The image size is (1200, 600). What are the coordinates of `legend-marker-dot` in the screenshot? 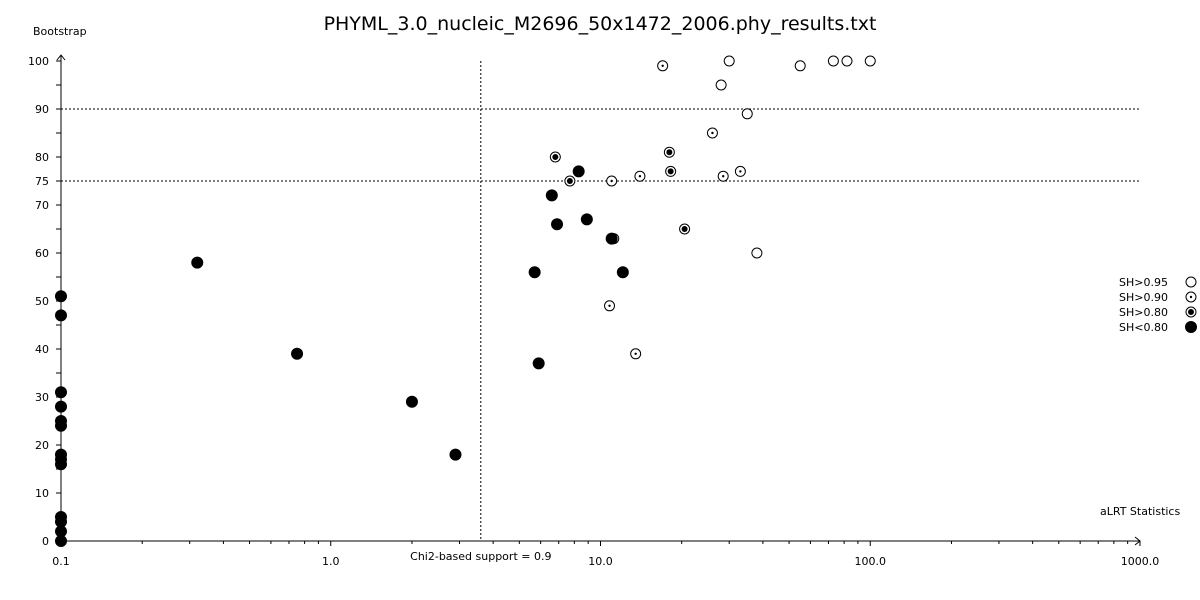 It's located at (1191, 297).